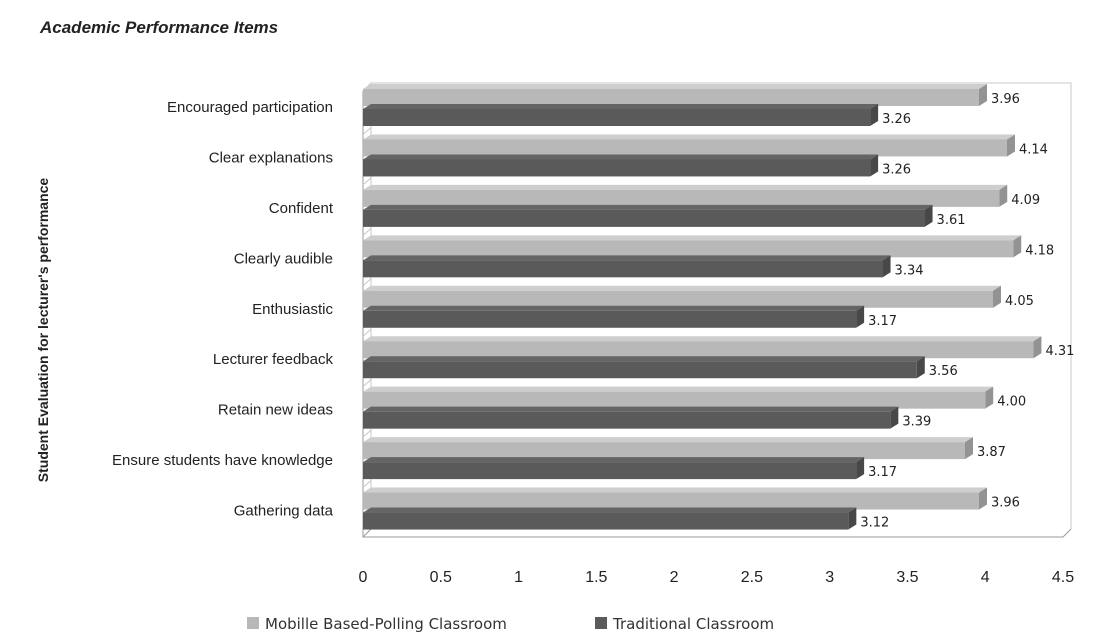  What do you see at coordinates (275, 410) in the screenshot?
I see `category-label: Retain new ideas` at bounding box center [275, 410].